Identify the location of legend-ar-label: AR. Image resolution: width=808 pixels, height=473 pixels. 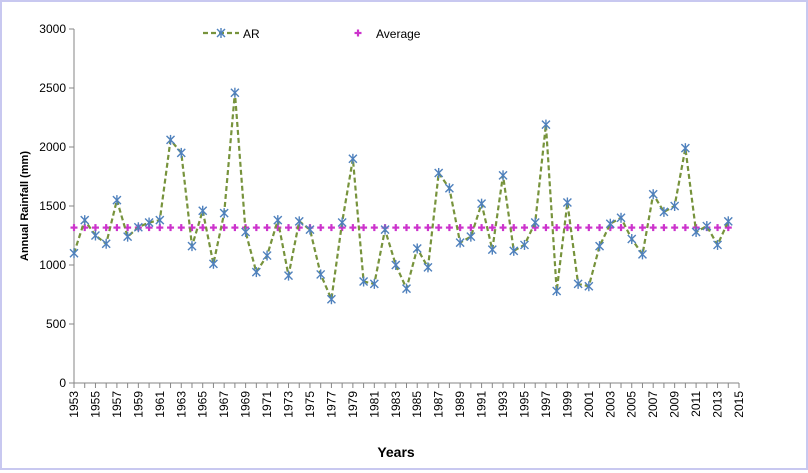
(251, 34).